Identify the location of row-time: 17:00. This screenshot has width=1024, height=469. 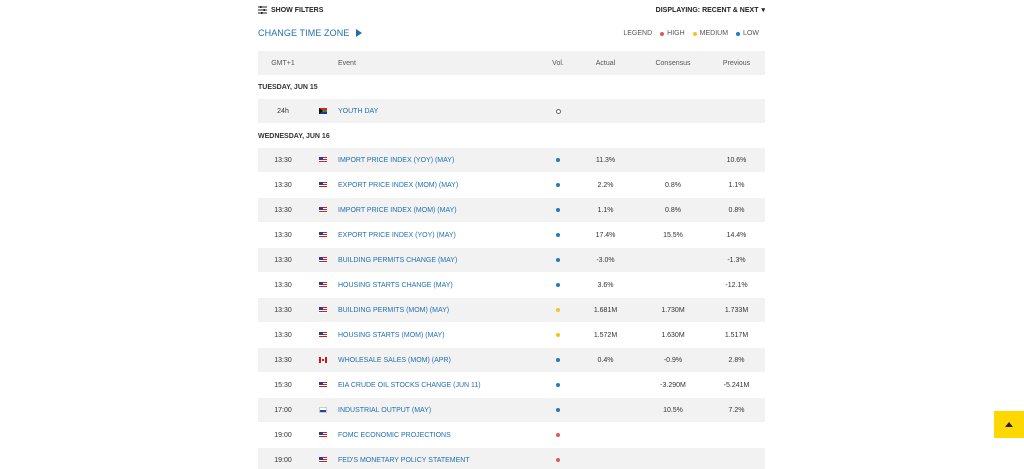
(283, 410).